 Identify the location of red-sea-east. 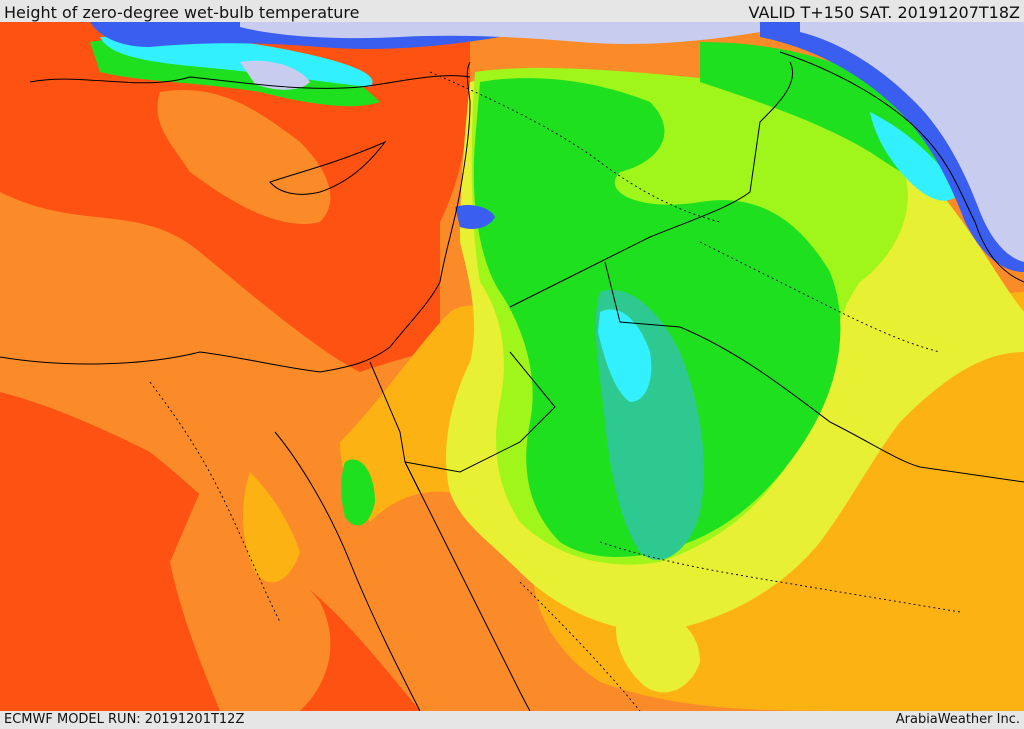
(467, 586).